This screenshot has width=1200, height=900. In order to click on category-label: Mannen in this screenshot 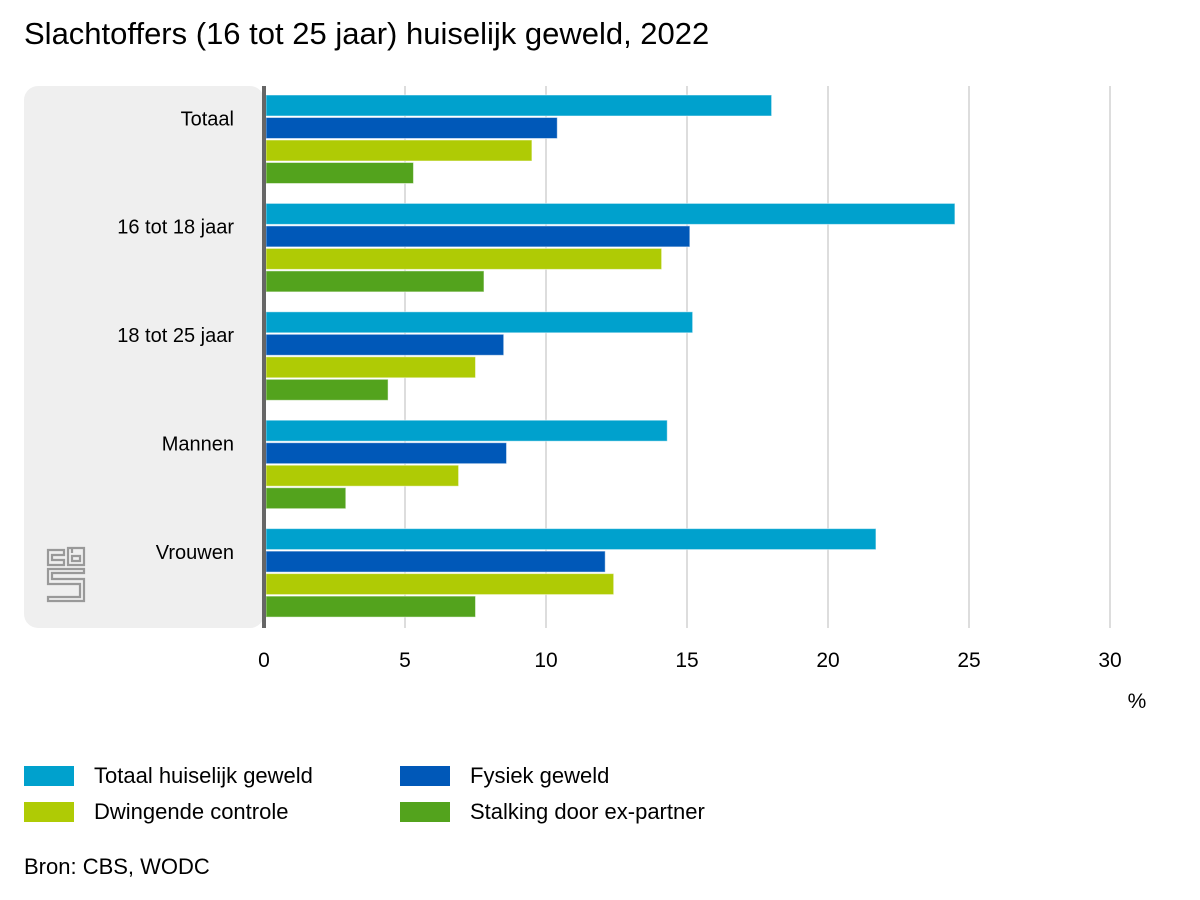, I will do `click(198, 444)`.